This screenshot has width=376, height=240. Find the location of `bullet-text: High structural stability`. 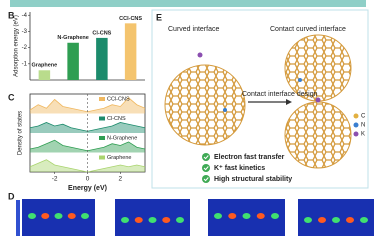

bullet-text: High structural stability is located at coordinates (253, 179).